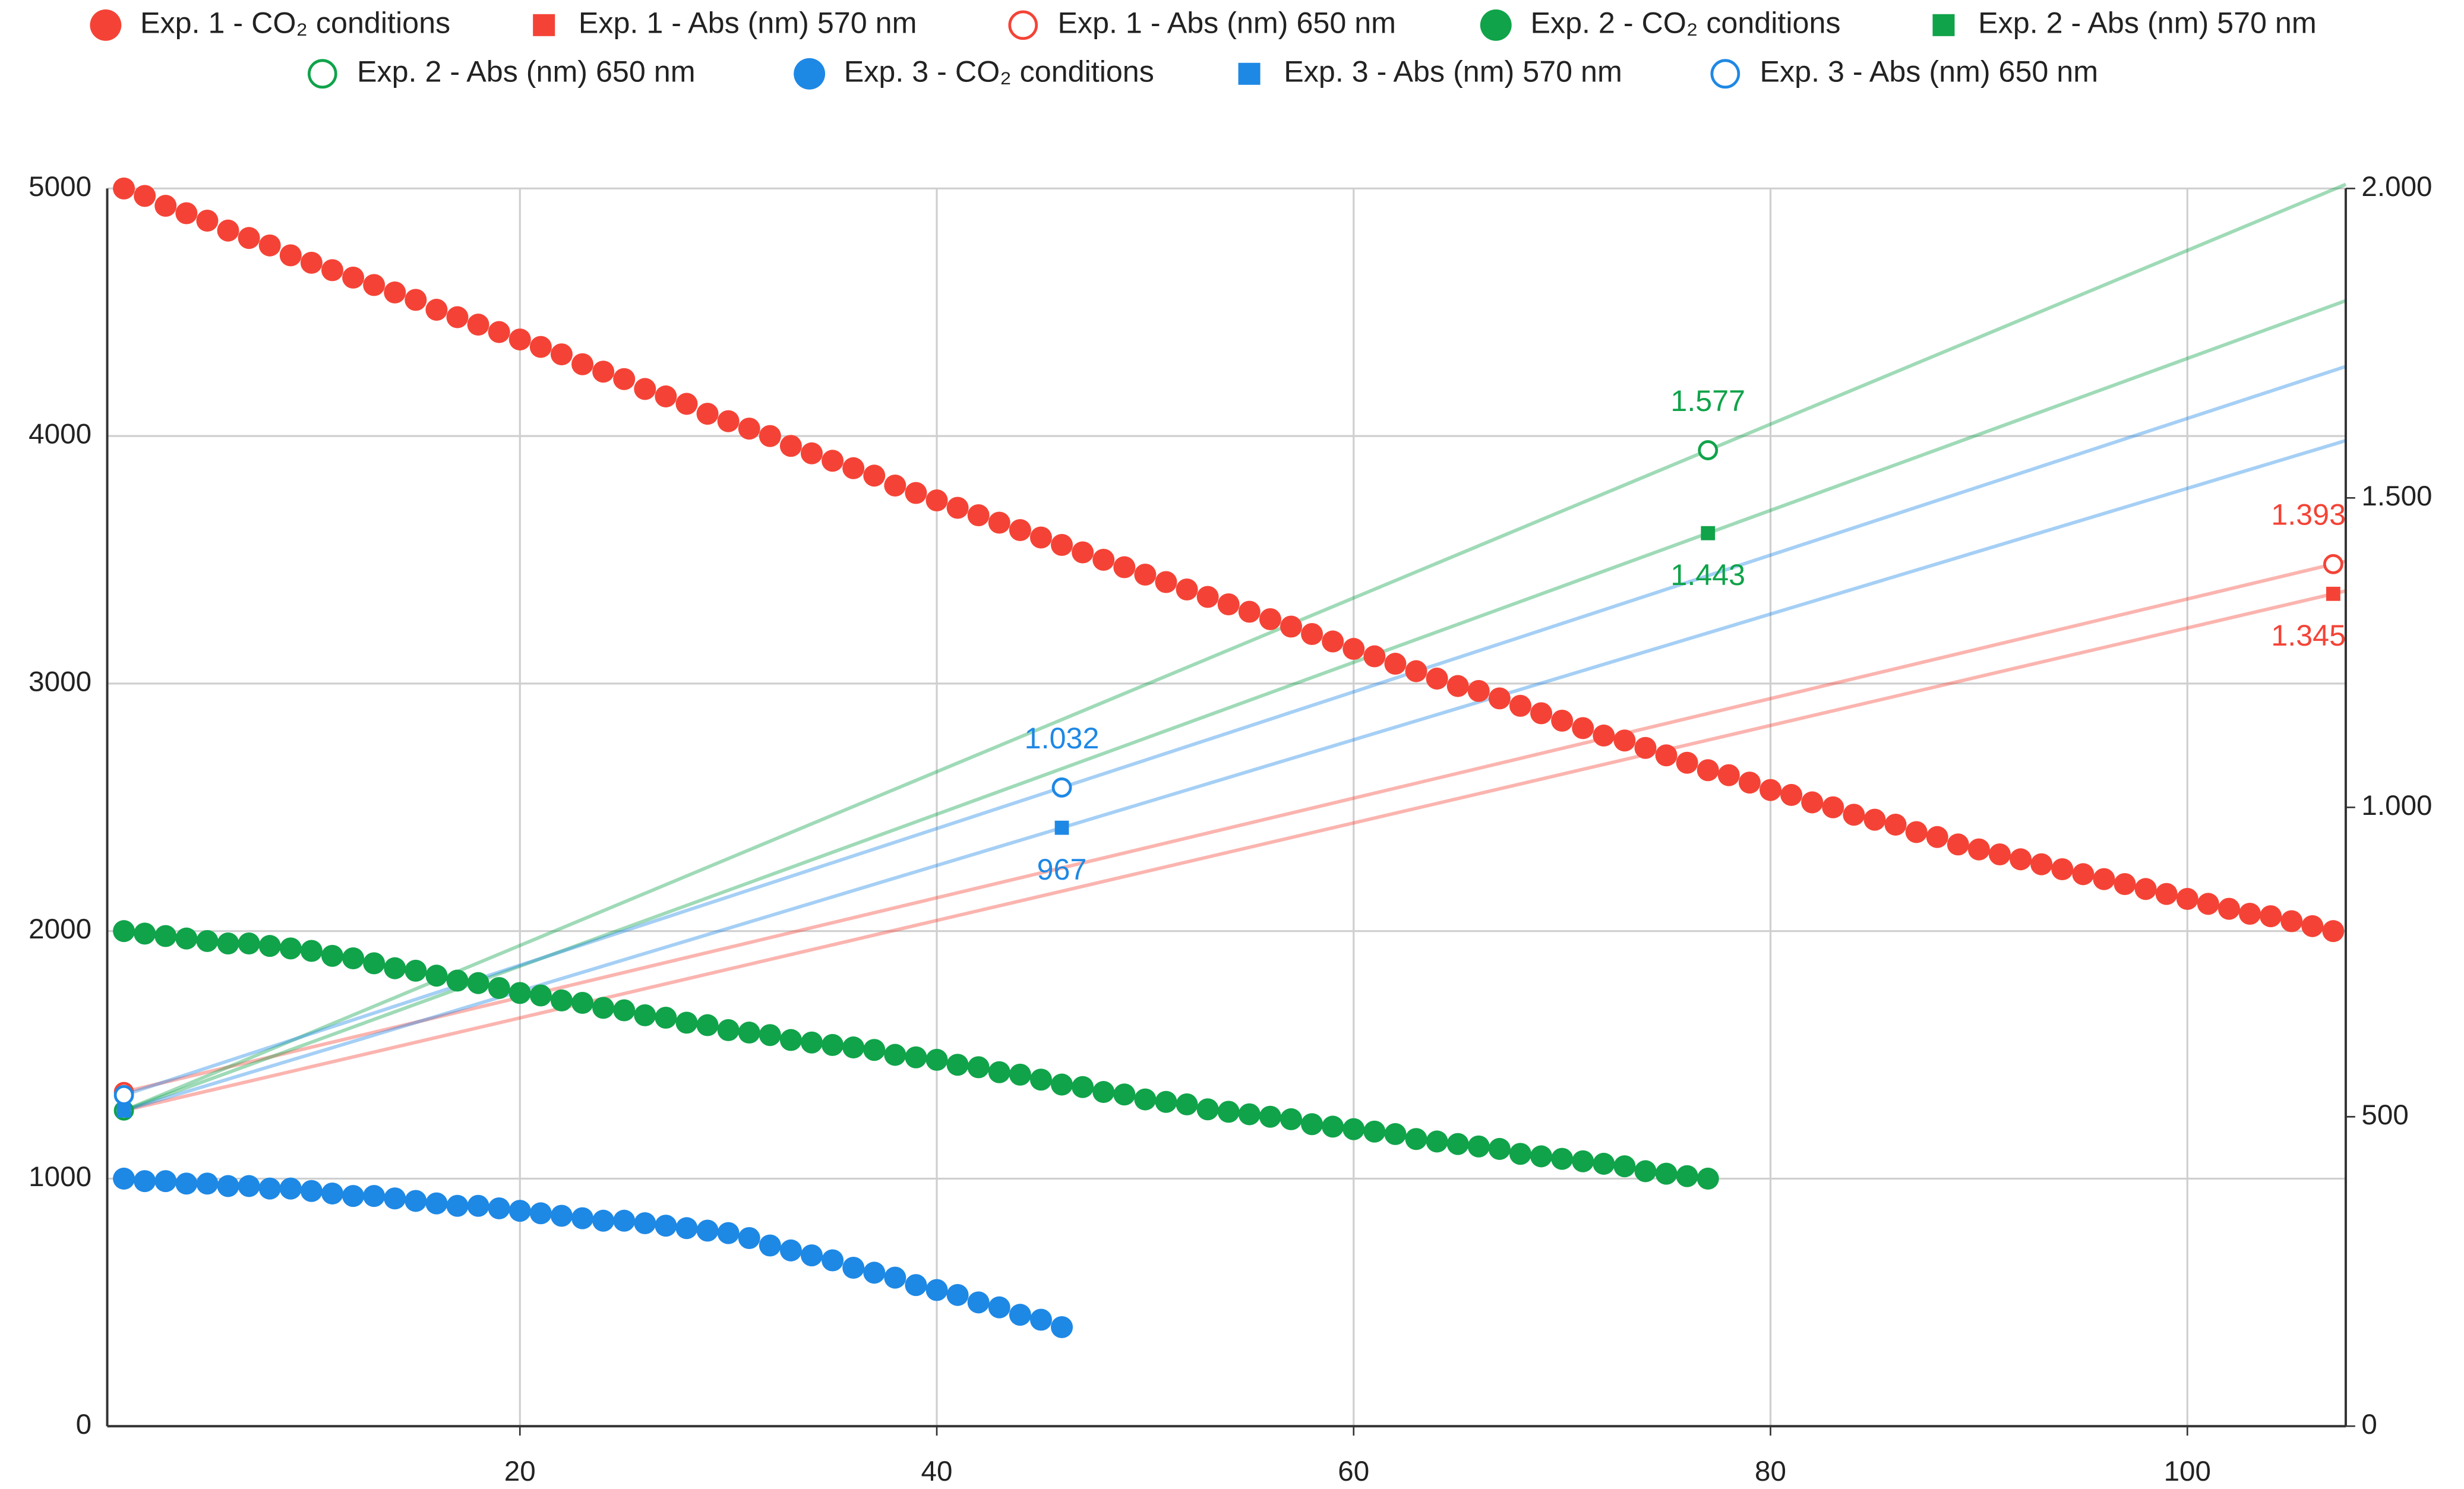 The height and width of the screenshot is (1489, 2464). I want to click on y-tick-label: 5000, so click(60, 187).